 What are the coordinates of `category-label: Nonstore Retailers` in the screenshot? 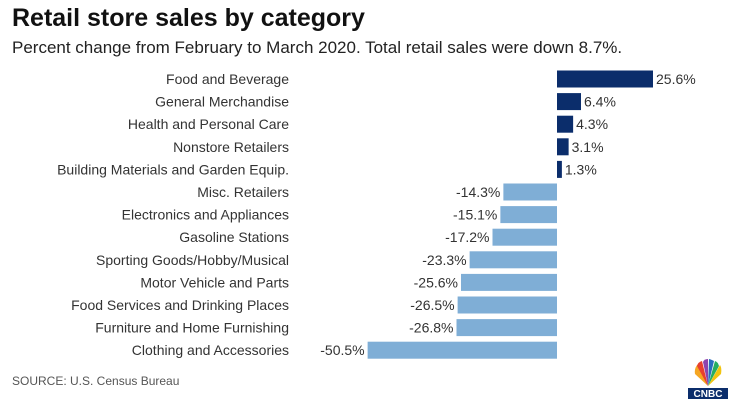 It's located at (231, 147).